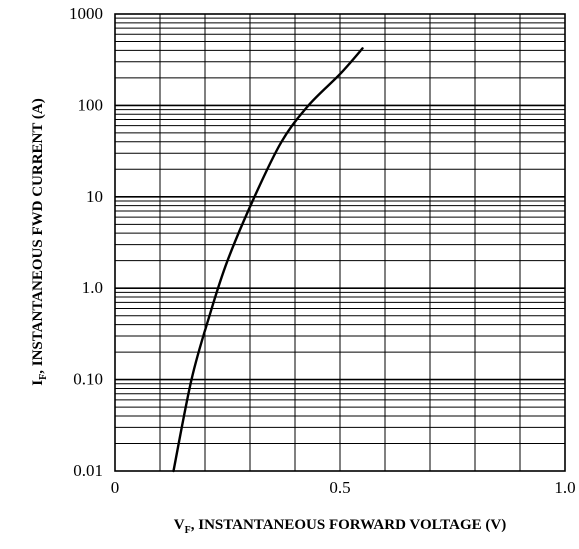  What do you see at coordinates (39, 241) in the screenshot?
I see `y-axis-label: IF, INSTANTANEOUS FWD CURRENT (A)` at bounding box center [39, 241].